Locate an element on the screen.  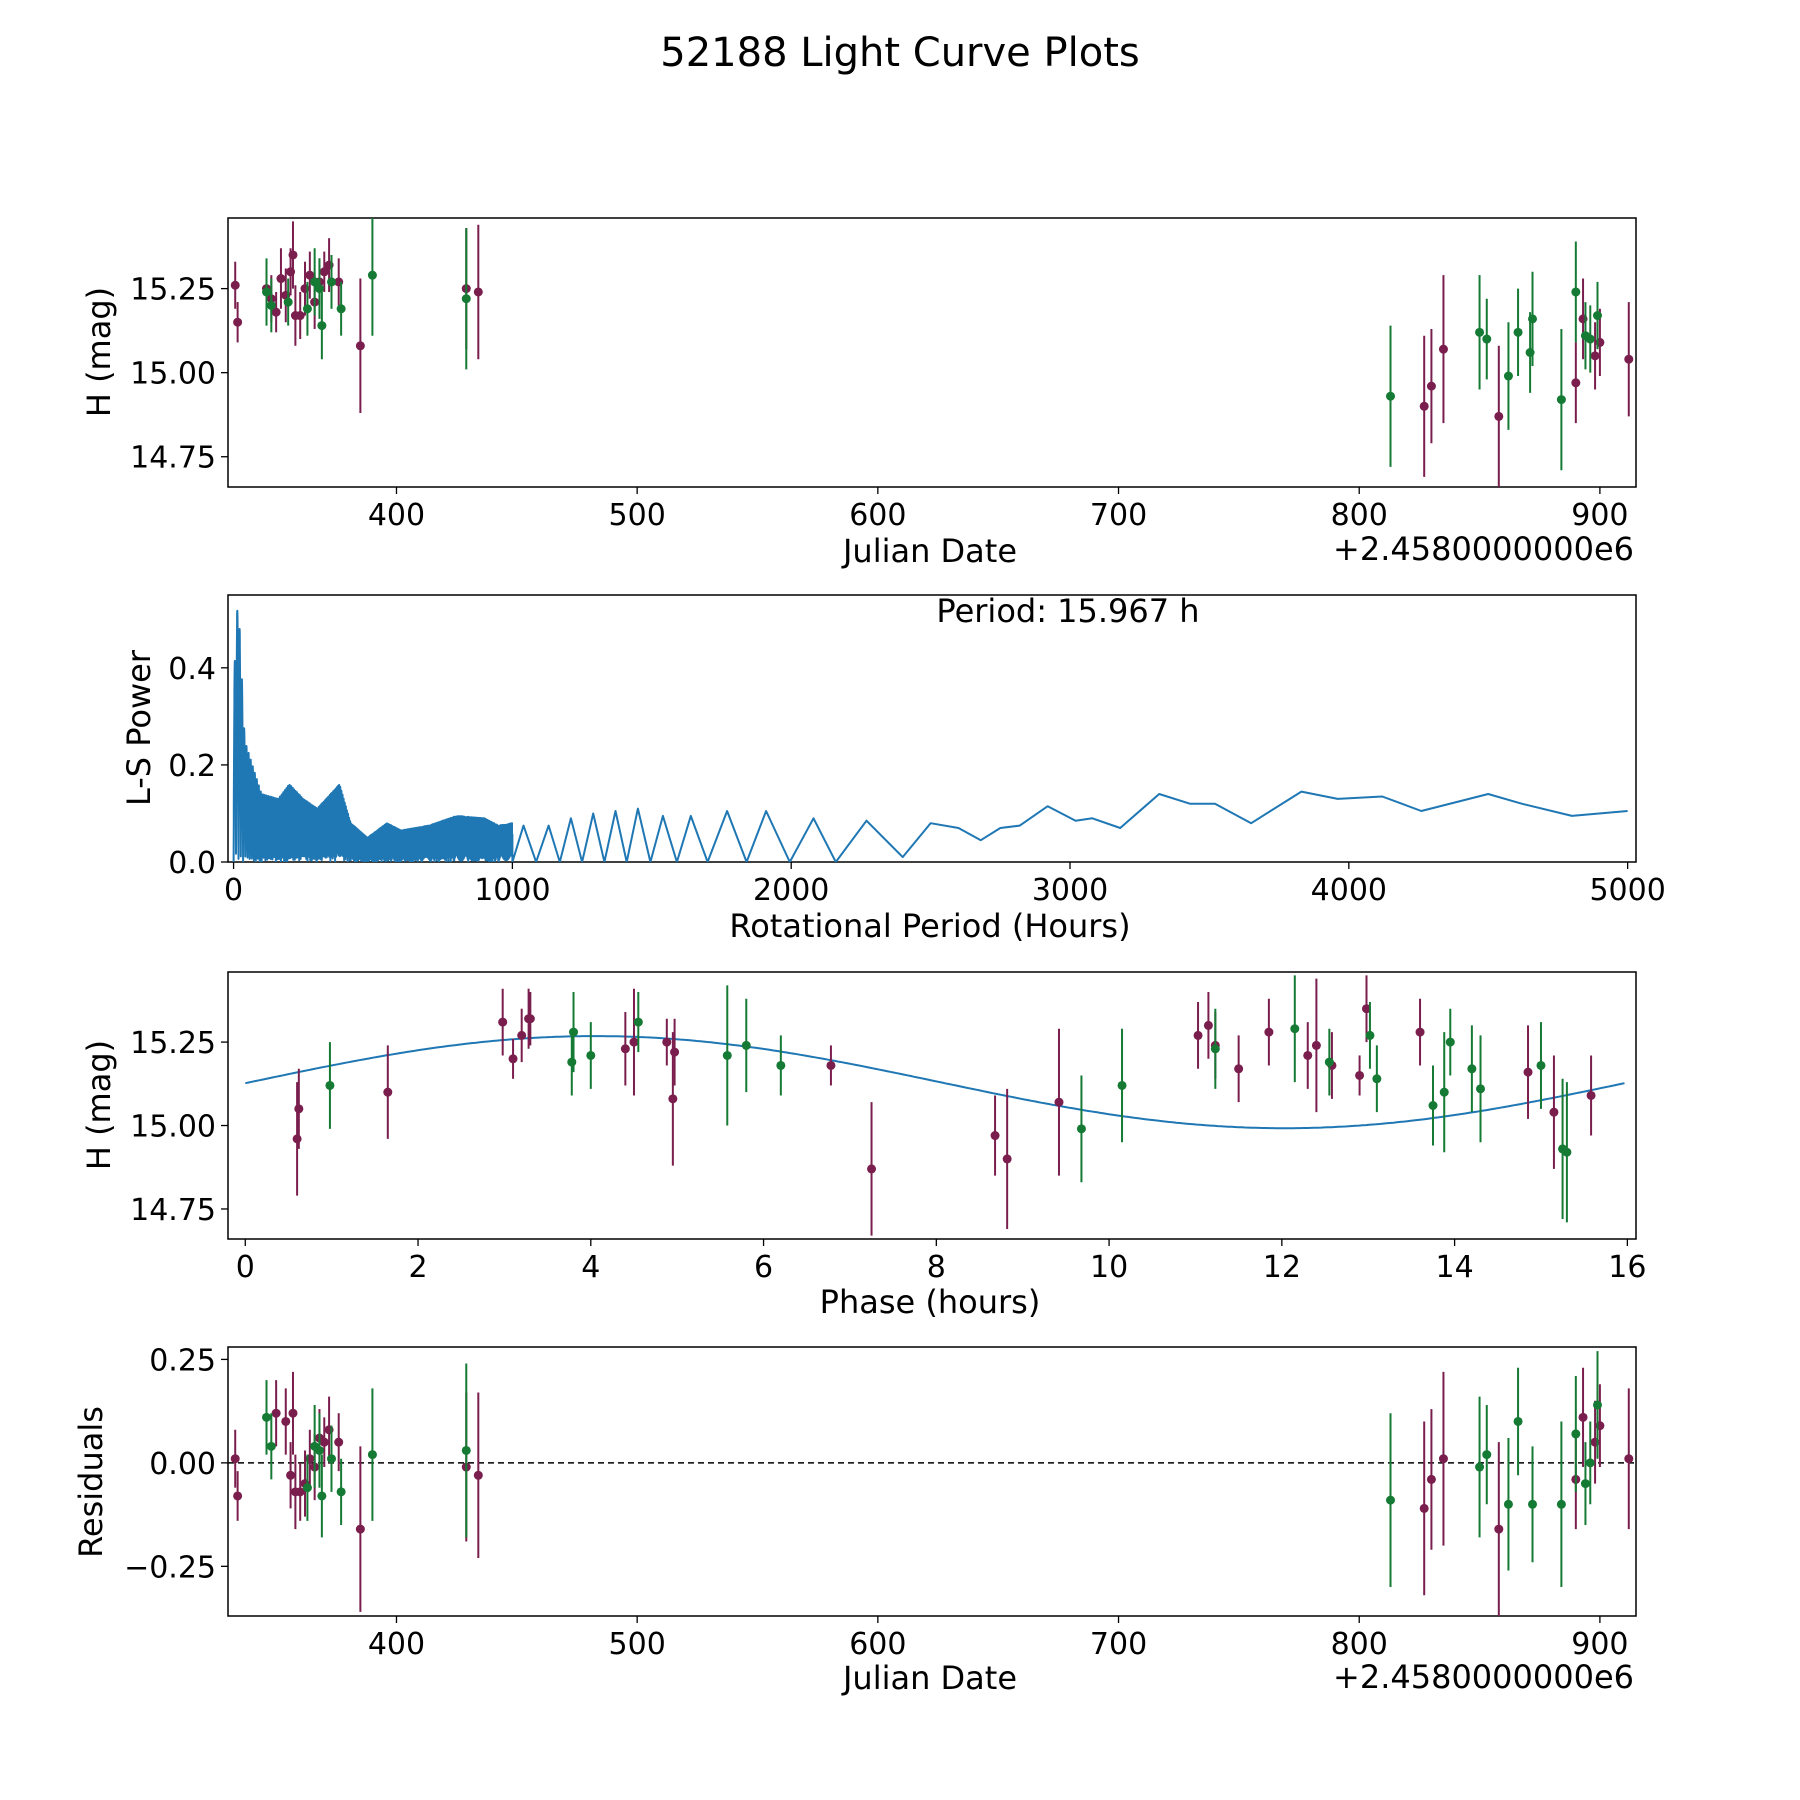
y-tick-label: 15.00 is located at coordinates (173, 374).